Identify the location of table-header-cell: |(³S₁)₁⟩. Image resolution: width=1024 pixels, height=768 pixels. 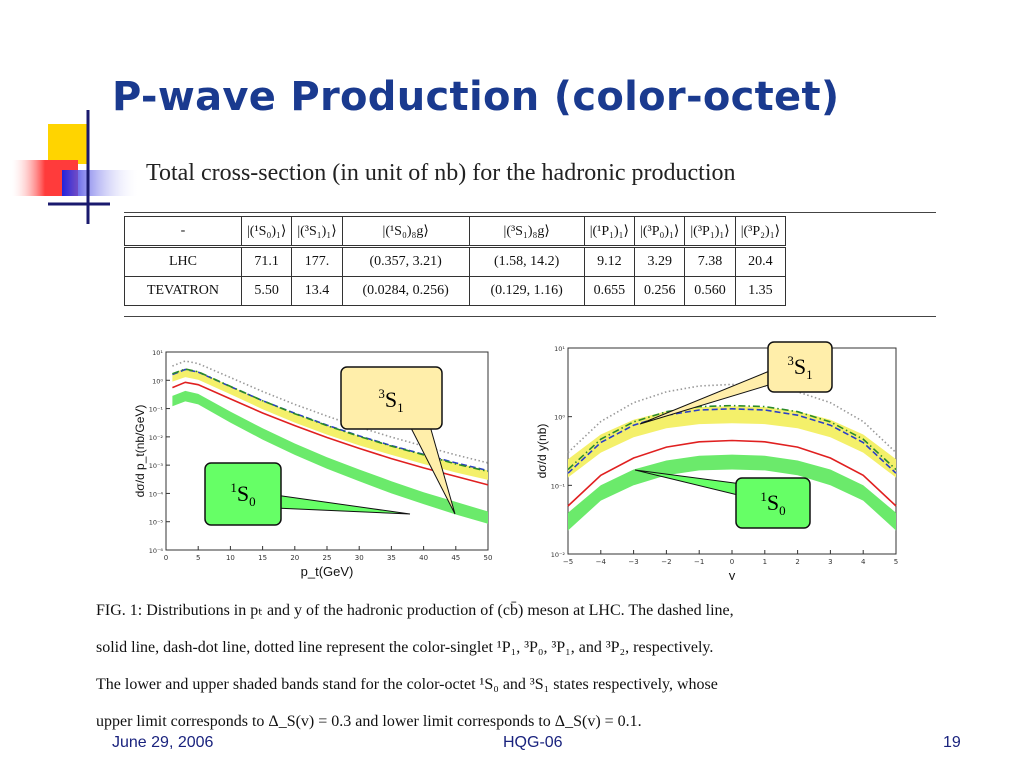
(317, 232).